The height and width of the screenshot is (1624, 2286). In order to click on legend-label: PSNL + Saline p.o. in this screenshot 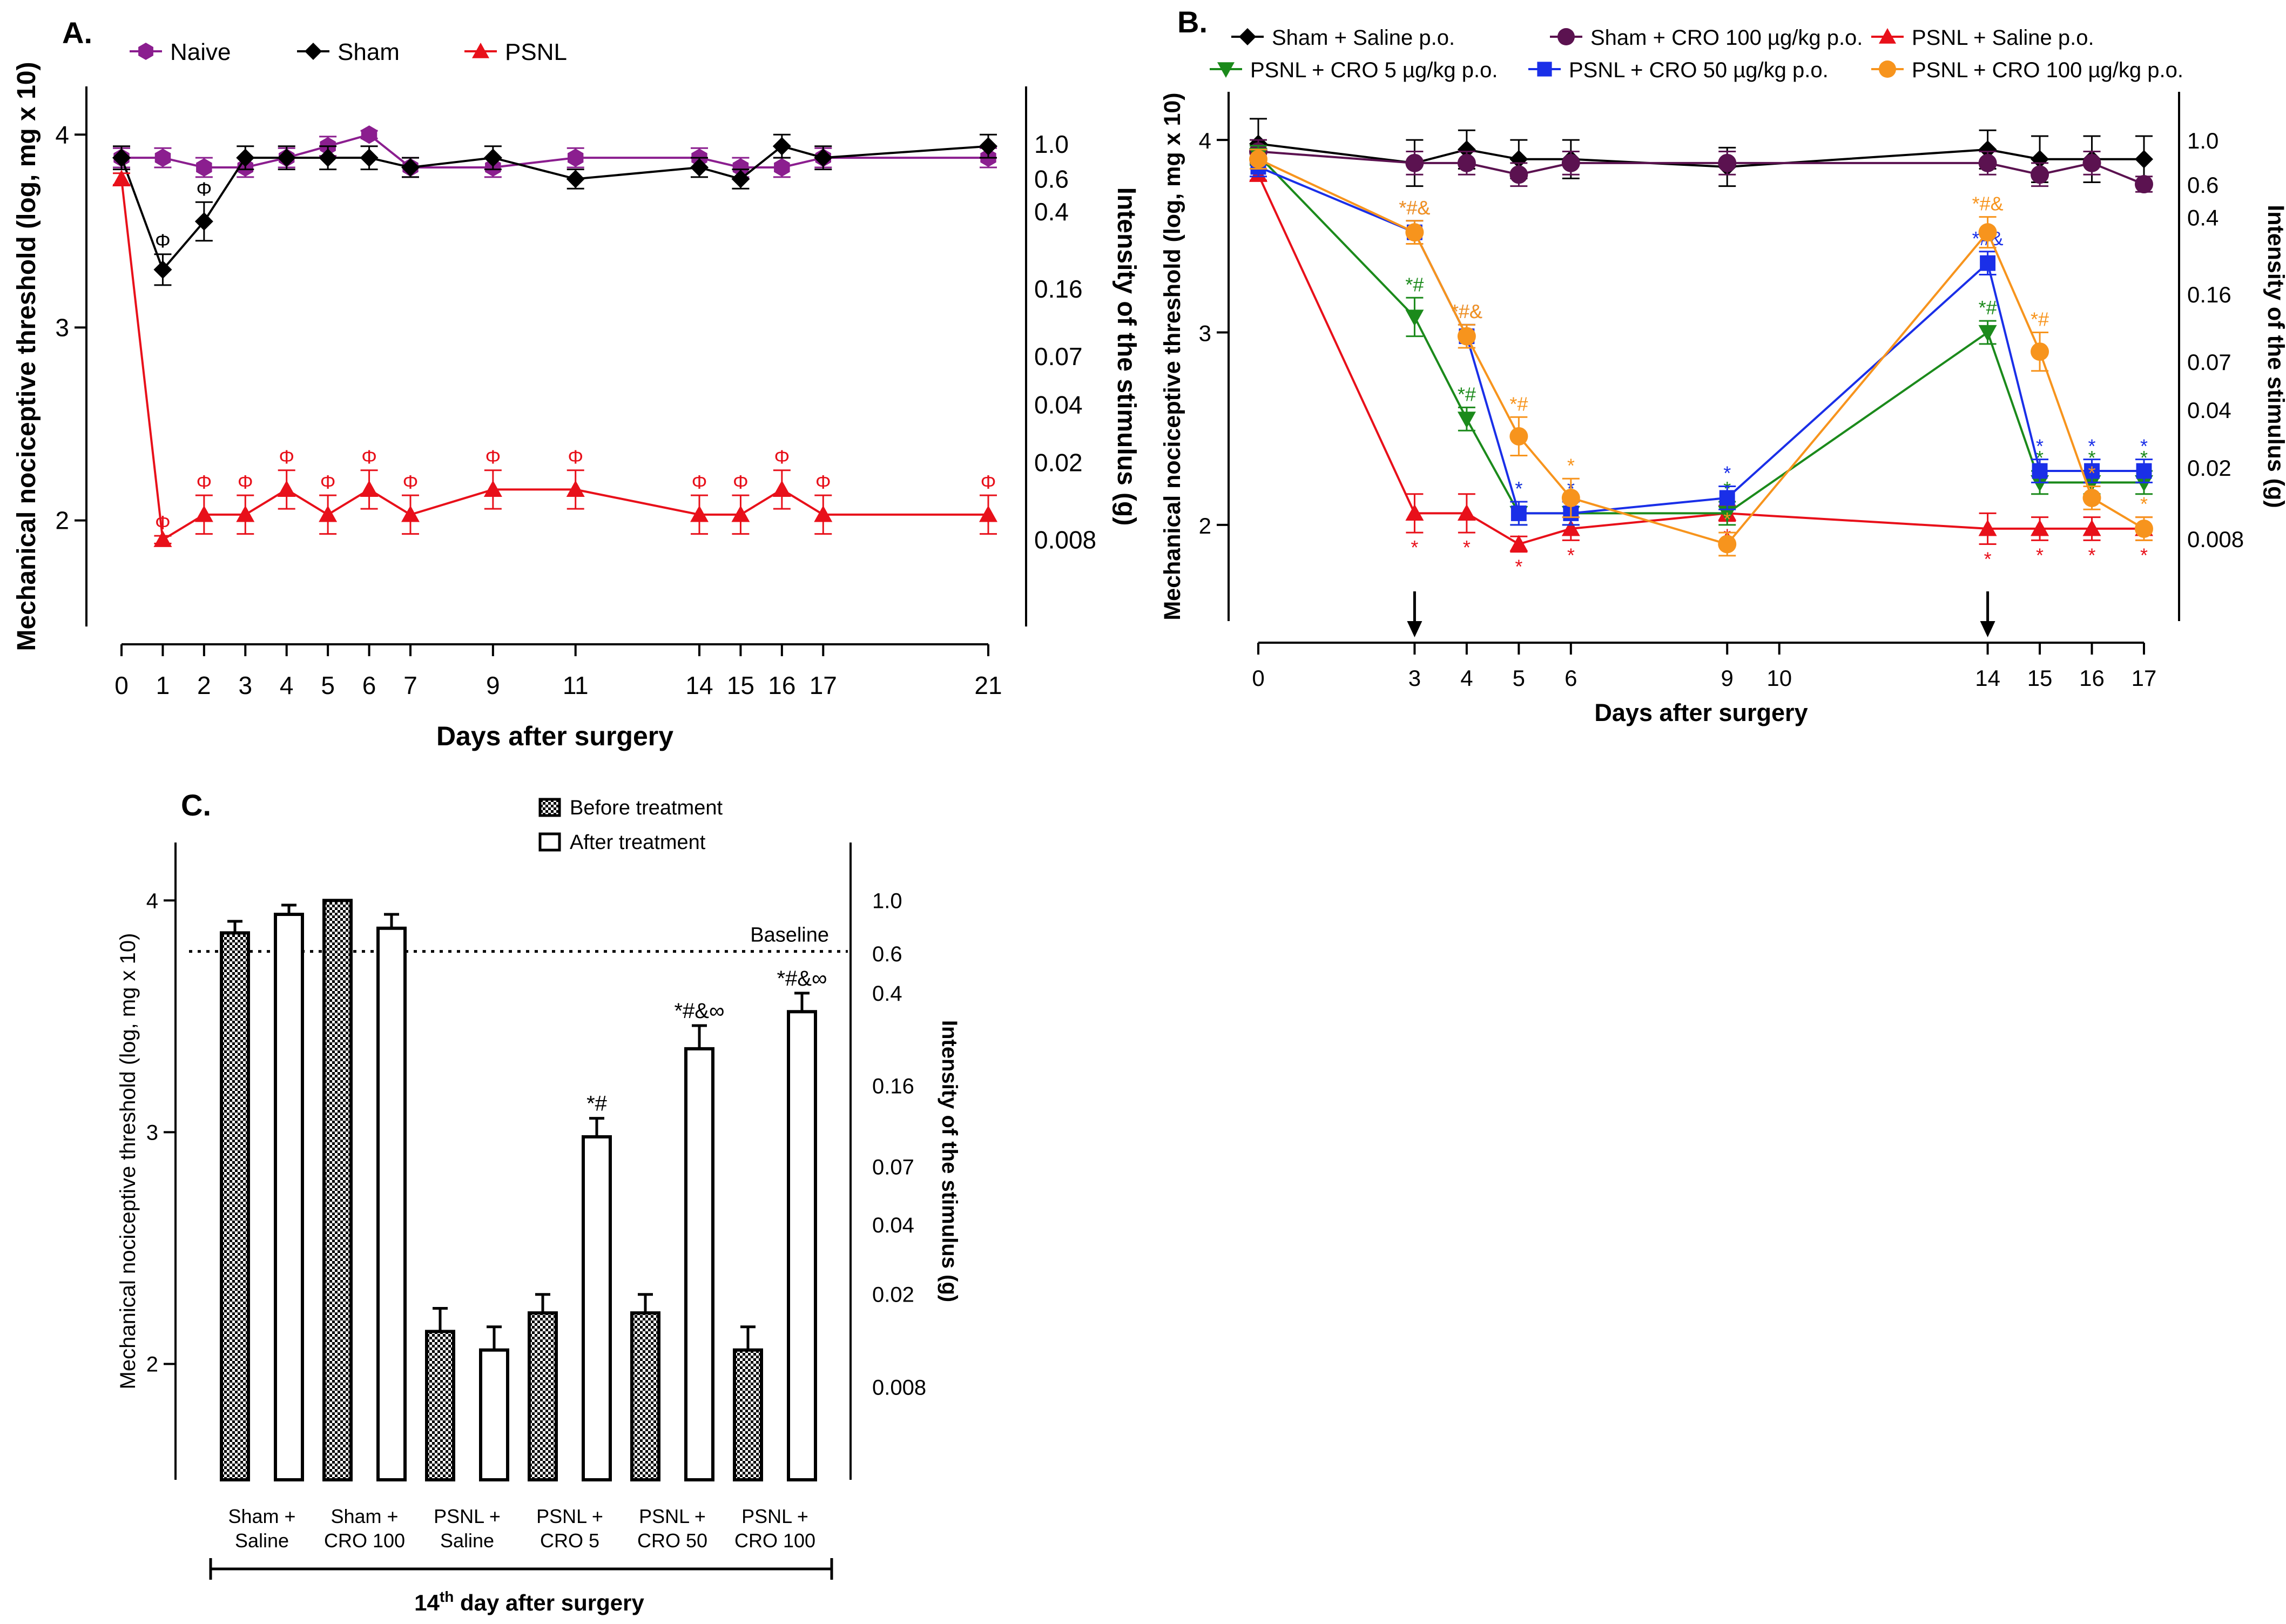, I will do `click(2003, 38)`.